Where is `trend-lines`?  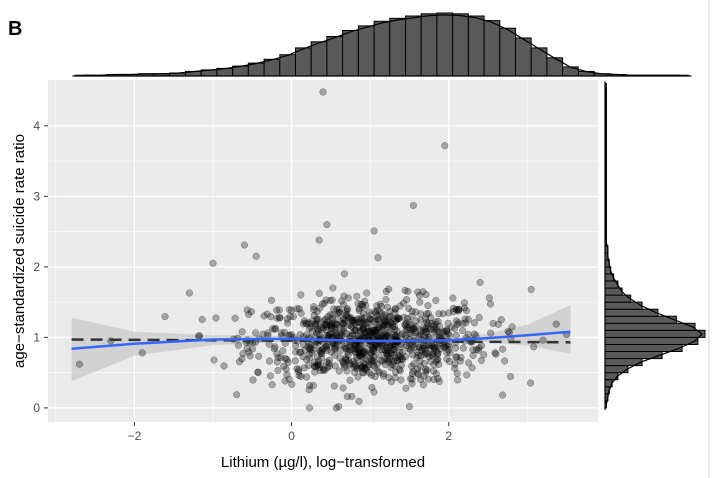
trend-lines is located at coordinates (321, 340).